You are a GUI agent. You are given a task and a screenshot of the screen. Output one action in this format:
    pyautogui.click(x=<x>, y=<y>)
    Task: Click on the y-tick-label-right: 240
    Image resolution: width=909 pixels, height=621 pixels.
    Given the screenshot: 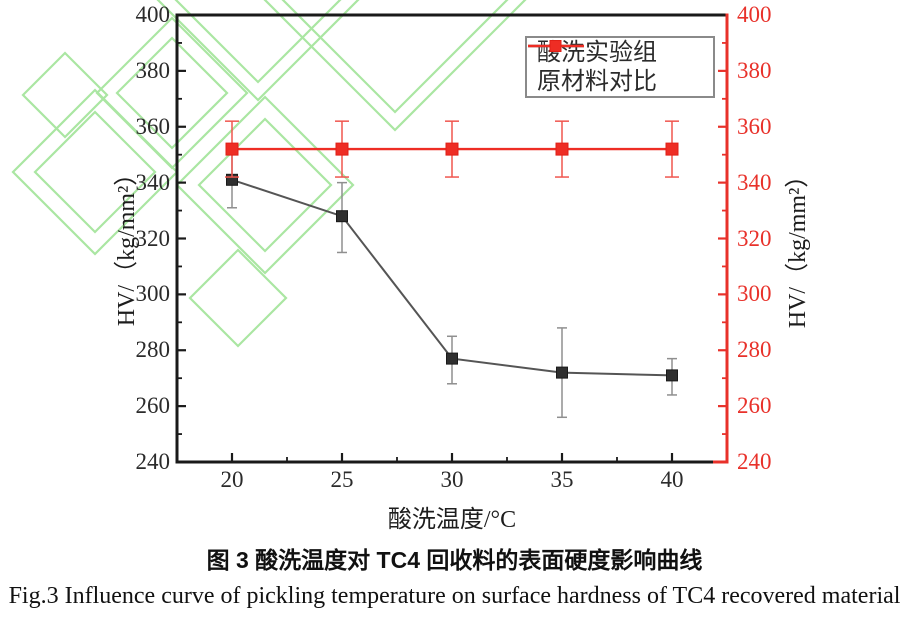 What is the action you would take?
    pyautogui.click(x=754, y=461)
    